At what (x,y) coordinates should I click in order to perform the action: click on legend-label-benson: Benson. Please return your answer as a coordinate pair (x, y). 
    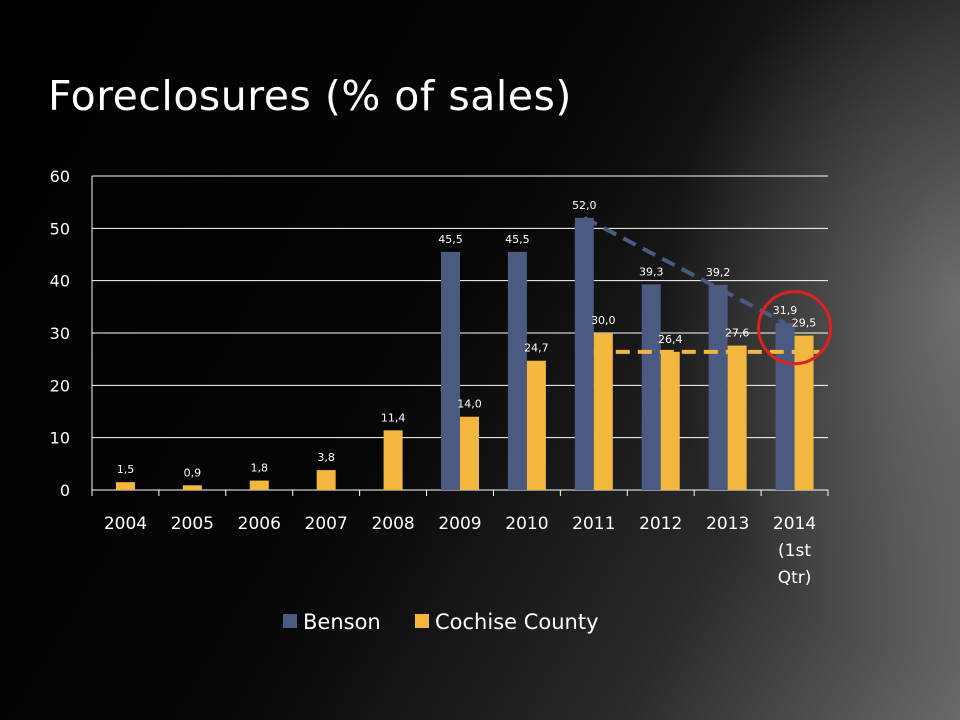
    Looking at the image, I should click on (342, 622).